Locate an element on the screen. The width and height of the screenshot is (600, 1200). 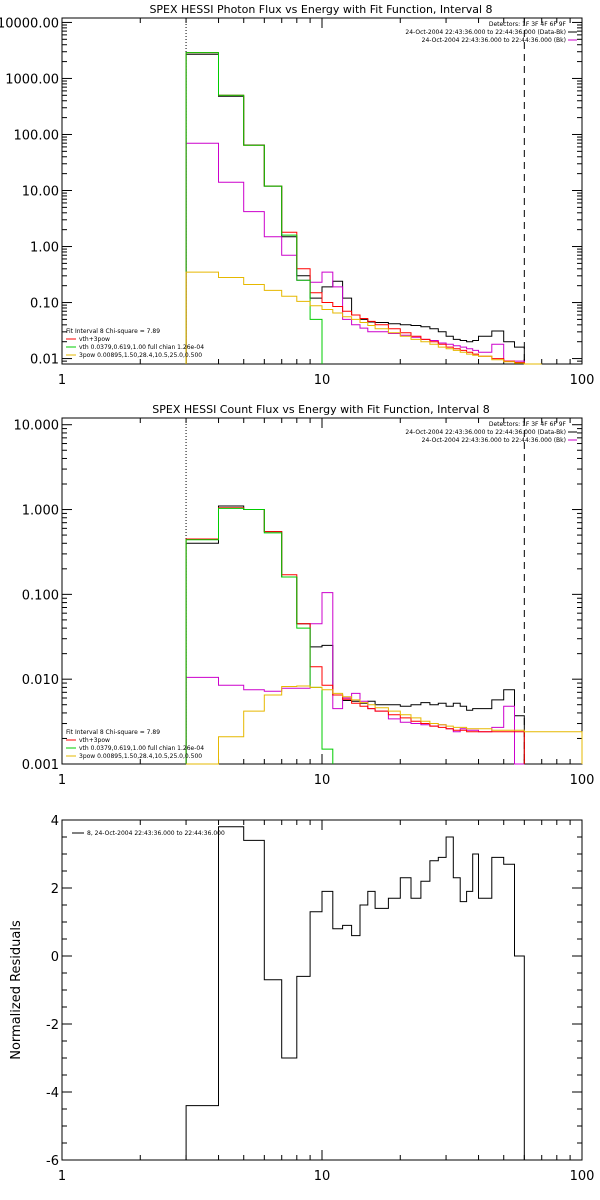
count-flux-series is located at coordinates (384, 635).